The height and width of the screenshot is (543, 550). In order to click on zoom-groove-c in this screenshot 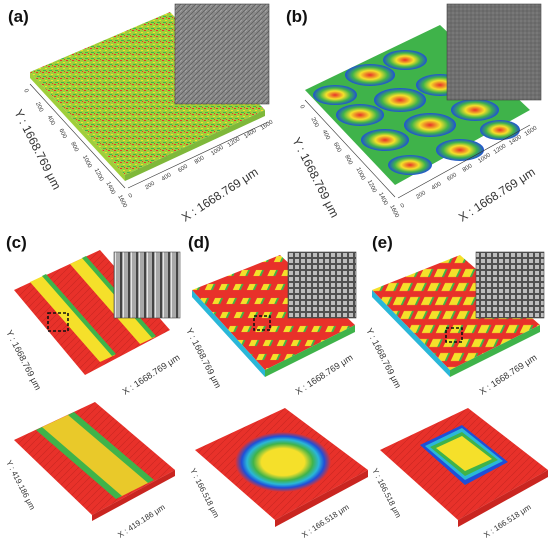, I will do `click(95, 455)`.